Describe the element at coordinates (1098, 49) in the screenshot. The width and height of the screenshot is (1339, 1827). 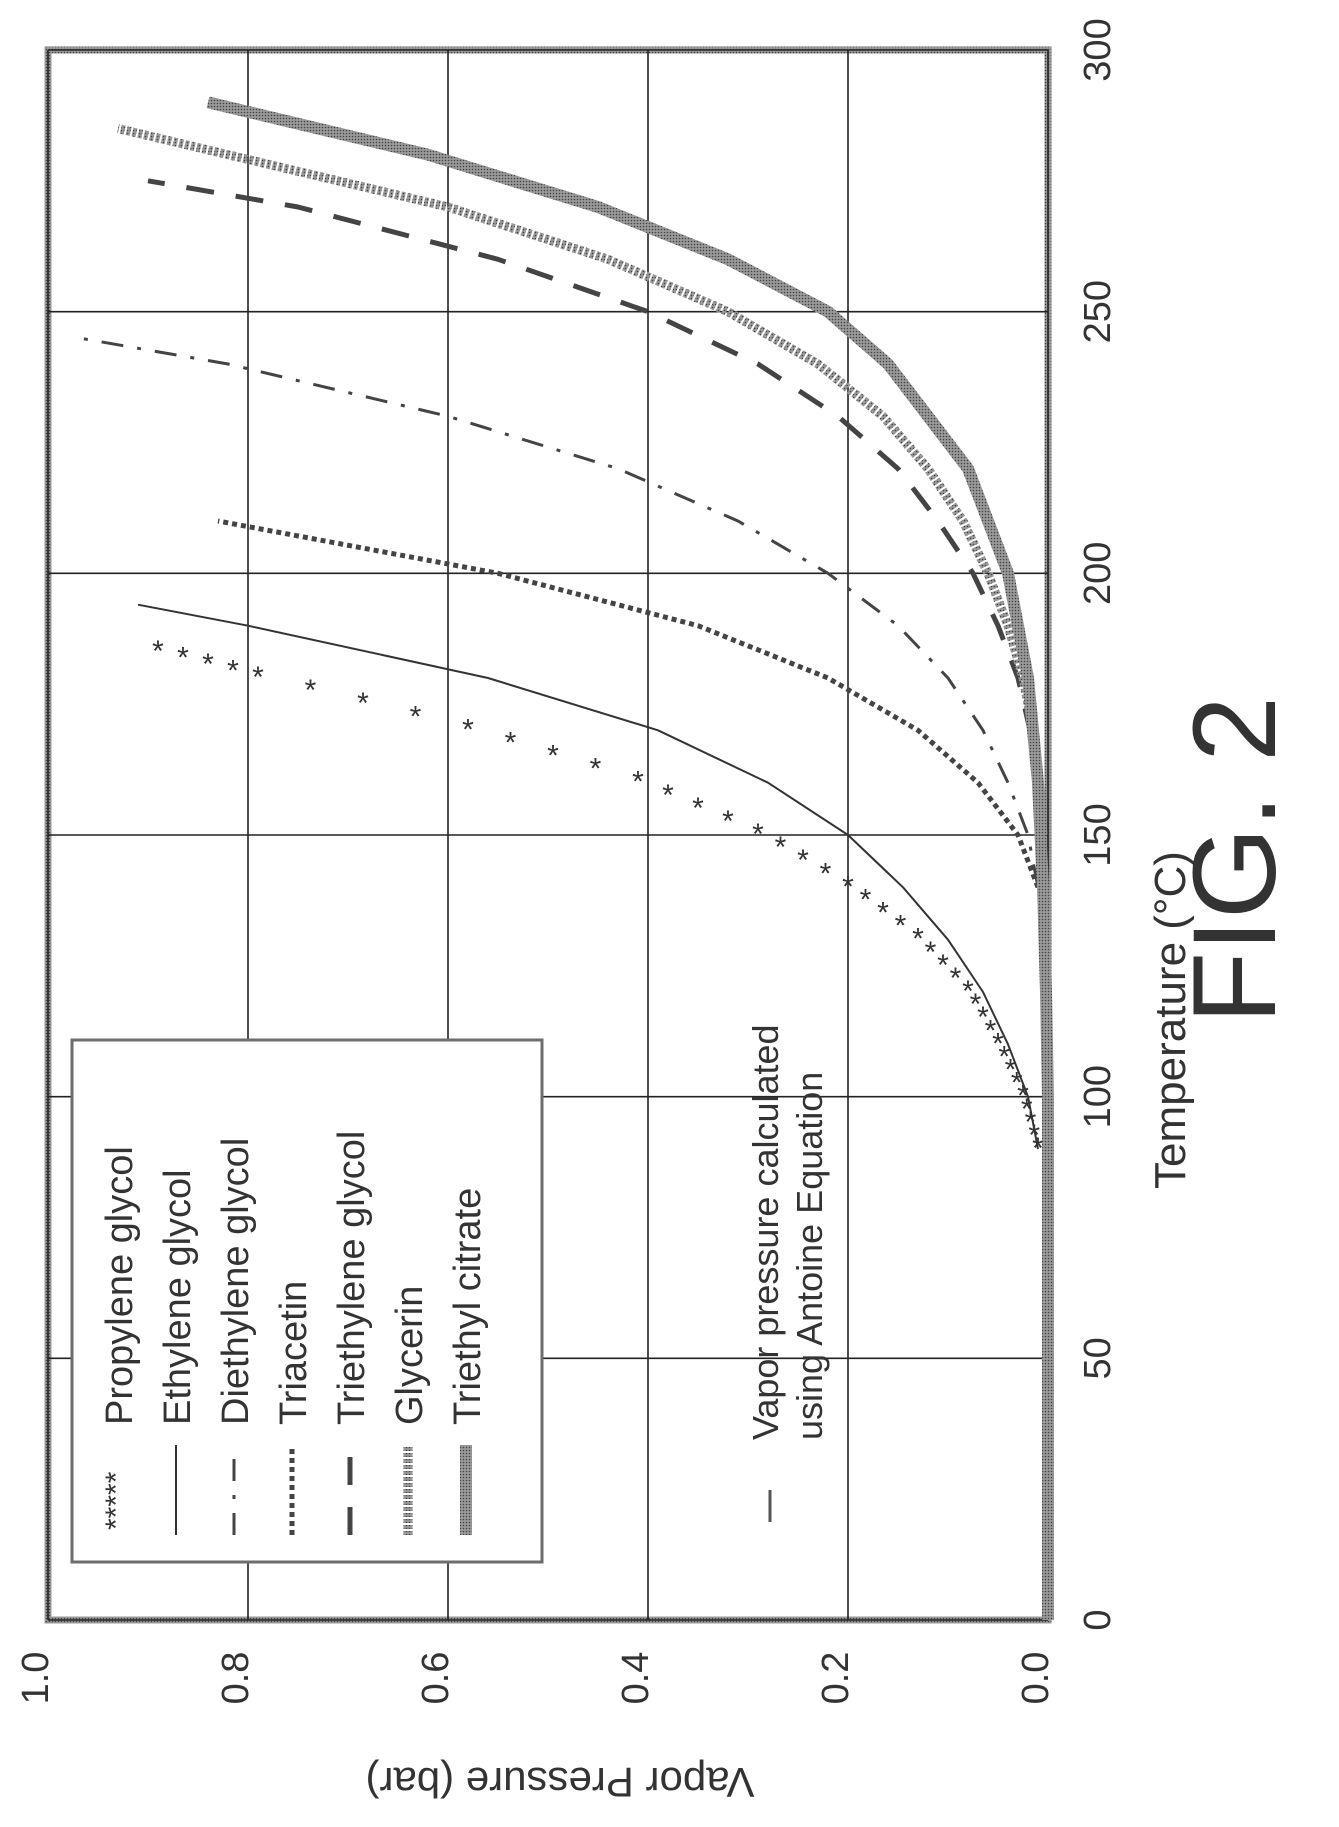
I see `x-tick-label: 300` at that location.